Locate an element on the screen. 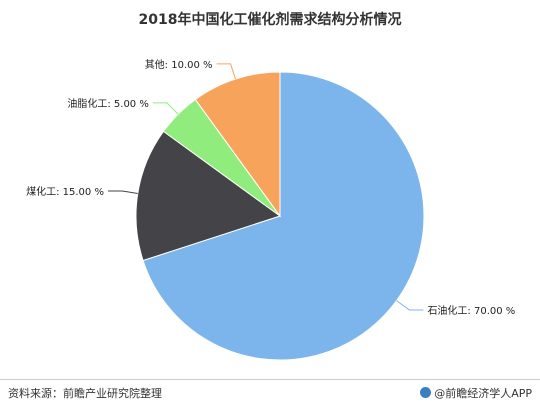 The height and width of the screenshot is (405, 540). pie-slice-label: 其他: 10.00 % is located at coordinates (179, 64).